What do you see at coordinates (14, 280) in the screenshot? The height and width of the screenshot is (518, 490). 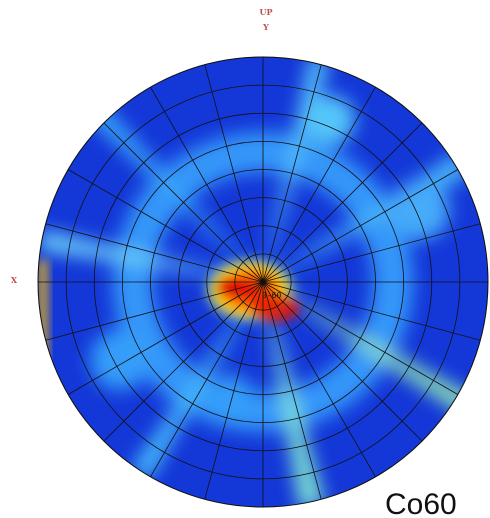 I see `x-label: X` at bounding box center [14, 280].